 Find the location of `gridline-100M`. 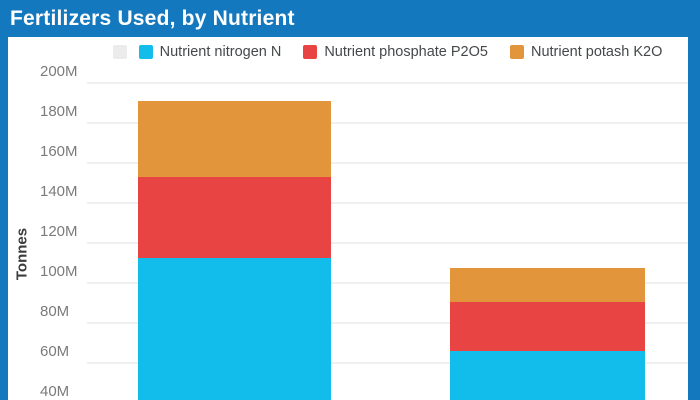

gridline-100M is located at coordinates (387, 282).